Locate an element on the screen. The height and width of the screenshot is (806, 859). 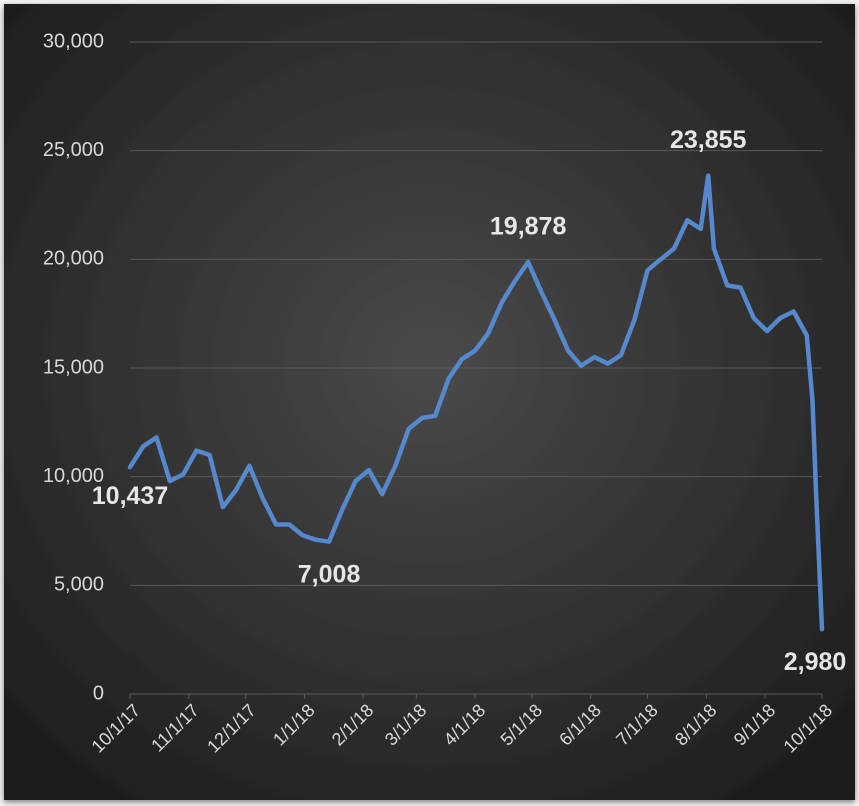
y-tick-label: 25,000 is located at coordinates (73, 150).